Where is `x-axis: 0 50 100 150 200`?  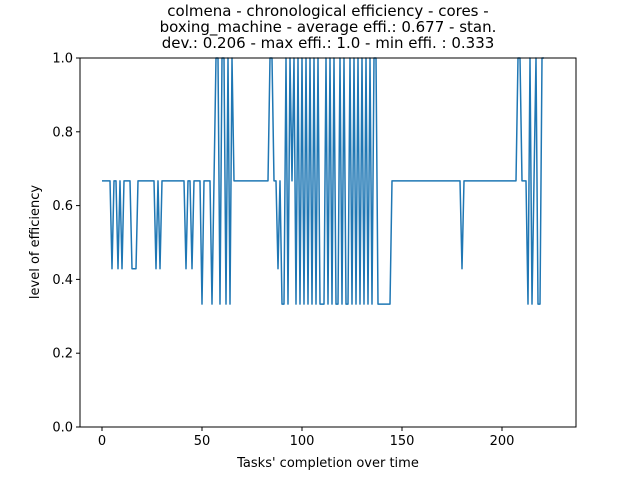
x-axis: 0 50 100 150 200 is located at coordinates (306, 438).